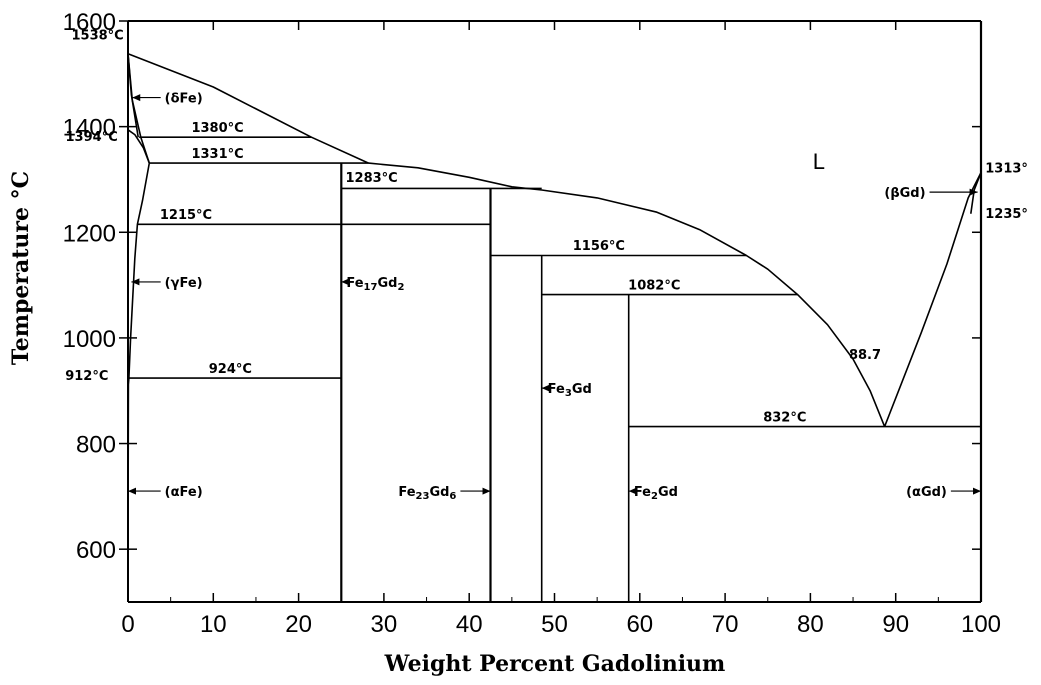 The width and height of the screenshot is (1041, 685). What do you see at coordinates (217, 154) in the screenshot?
I see `annotation-t1331: 1331°C` at bounding box center [217, 154].